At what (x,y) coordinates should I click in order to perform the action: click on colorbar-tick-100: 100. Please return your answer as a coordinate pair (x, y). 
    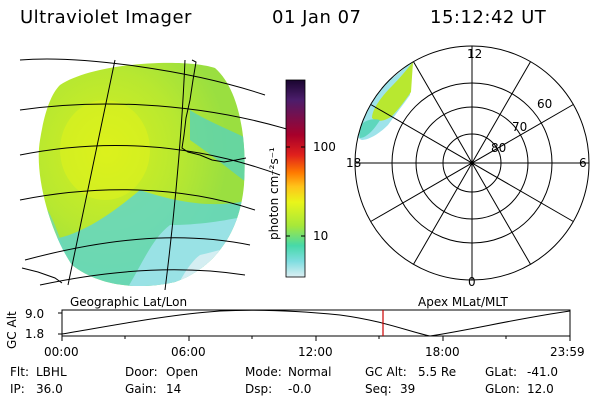
    Looking at the image, I should click on (324, 147).